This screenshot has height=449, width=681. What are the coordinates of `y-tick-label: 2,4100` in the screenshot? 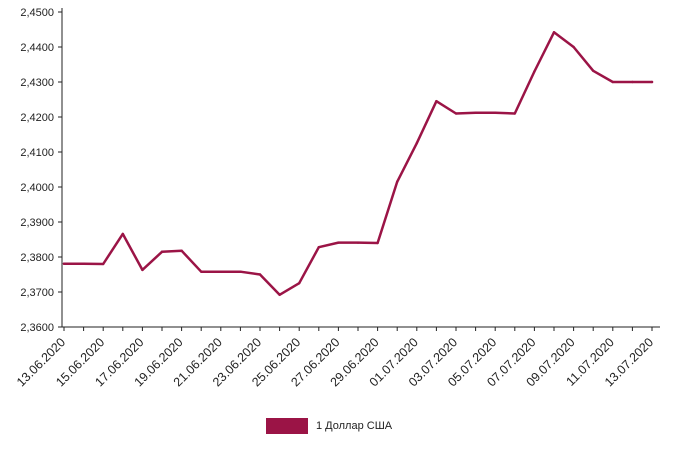 It's located at (37, 153).